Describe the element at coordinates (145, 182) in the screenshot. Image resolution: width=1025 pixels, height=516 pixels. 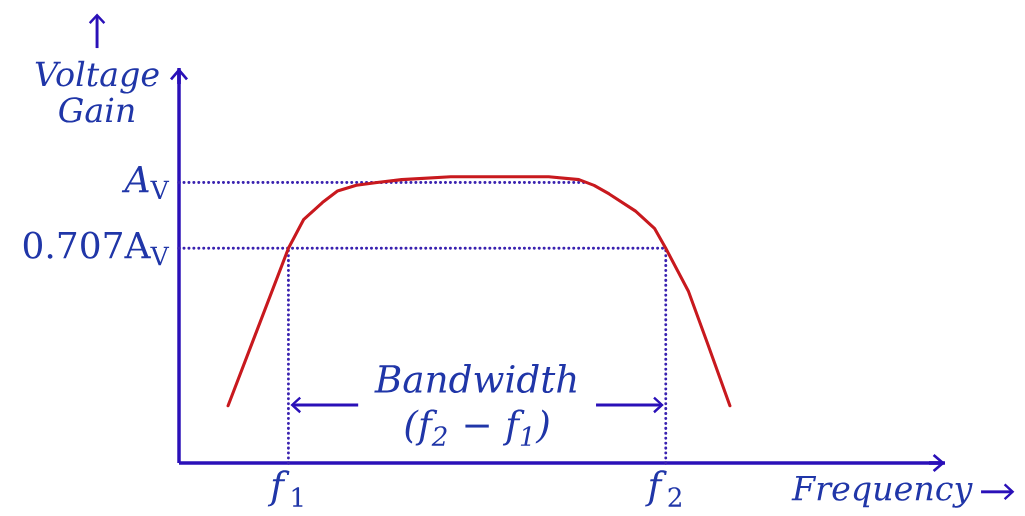
I see `ref-line-label: A$_{V}$` at that location.